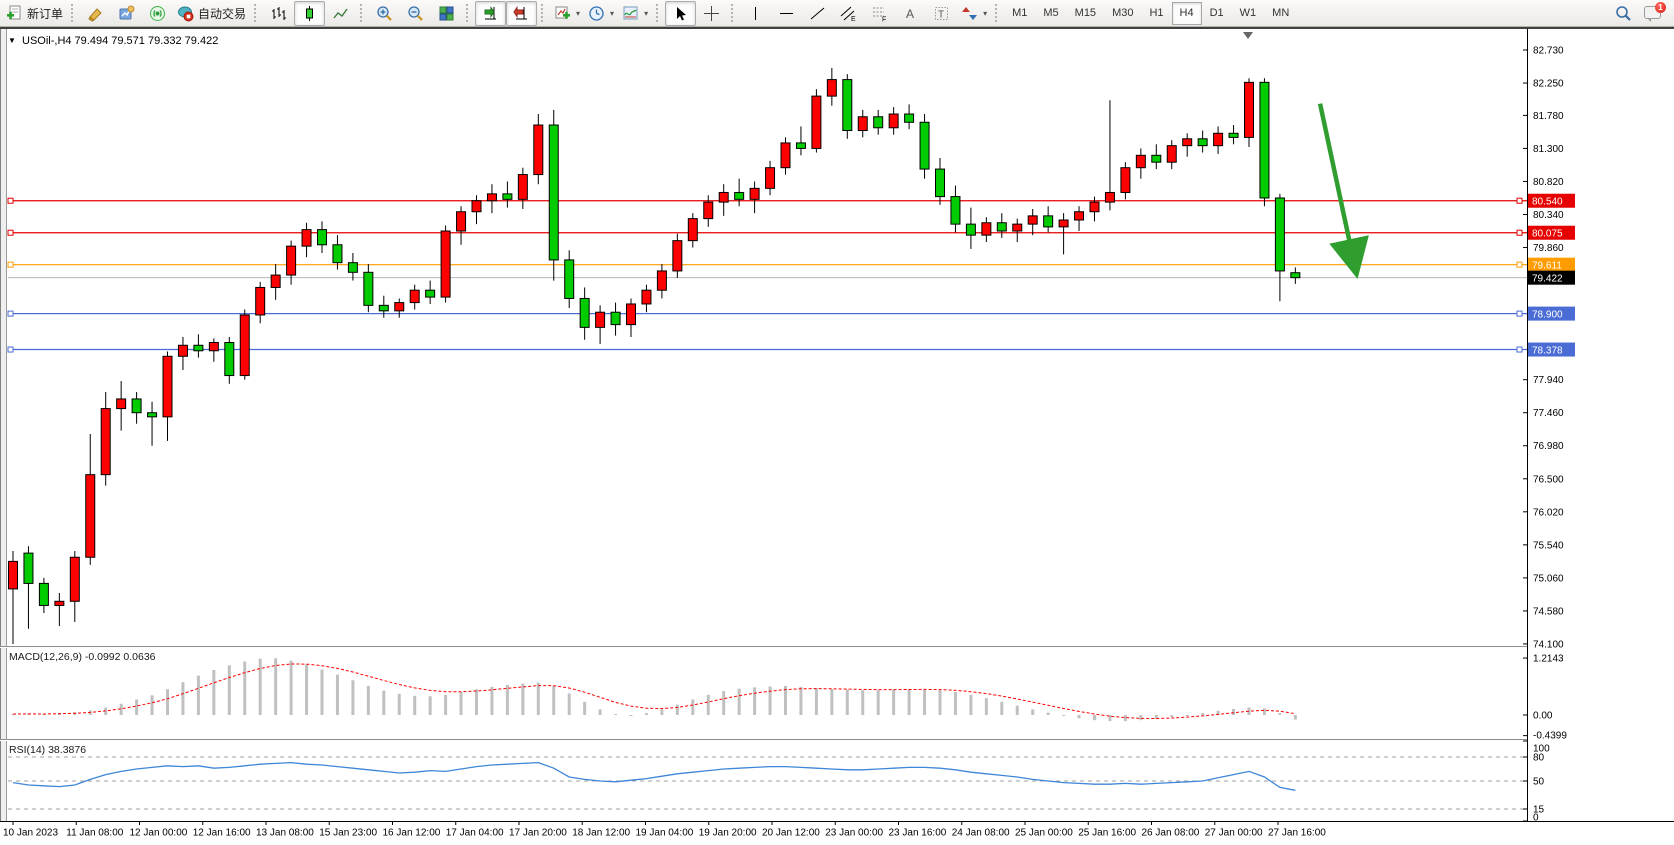 Image resolution: width=1674 pixels, height=845 pixels. What do you see at coordinates (1343, 191) in the screenshot?
I see `annotation-arrow-down` at bounding box center [1343, 191].